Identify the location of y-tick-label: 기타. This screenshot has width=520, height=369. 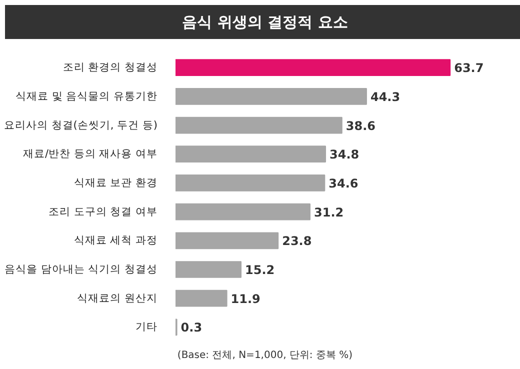
(147, 327).